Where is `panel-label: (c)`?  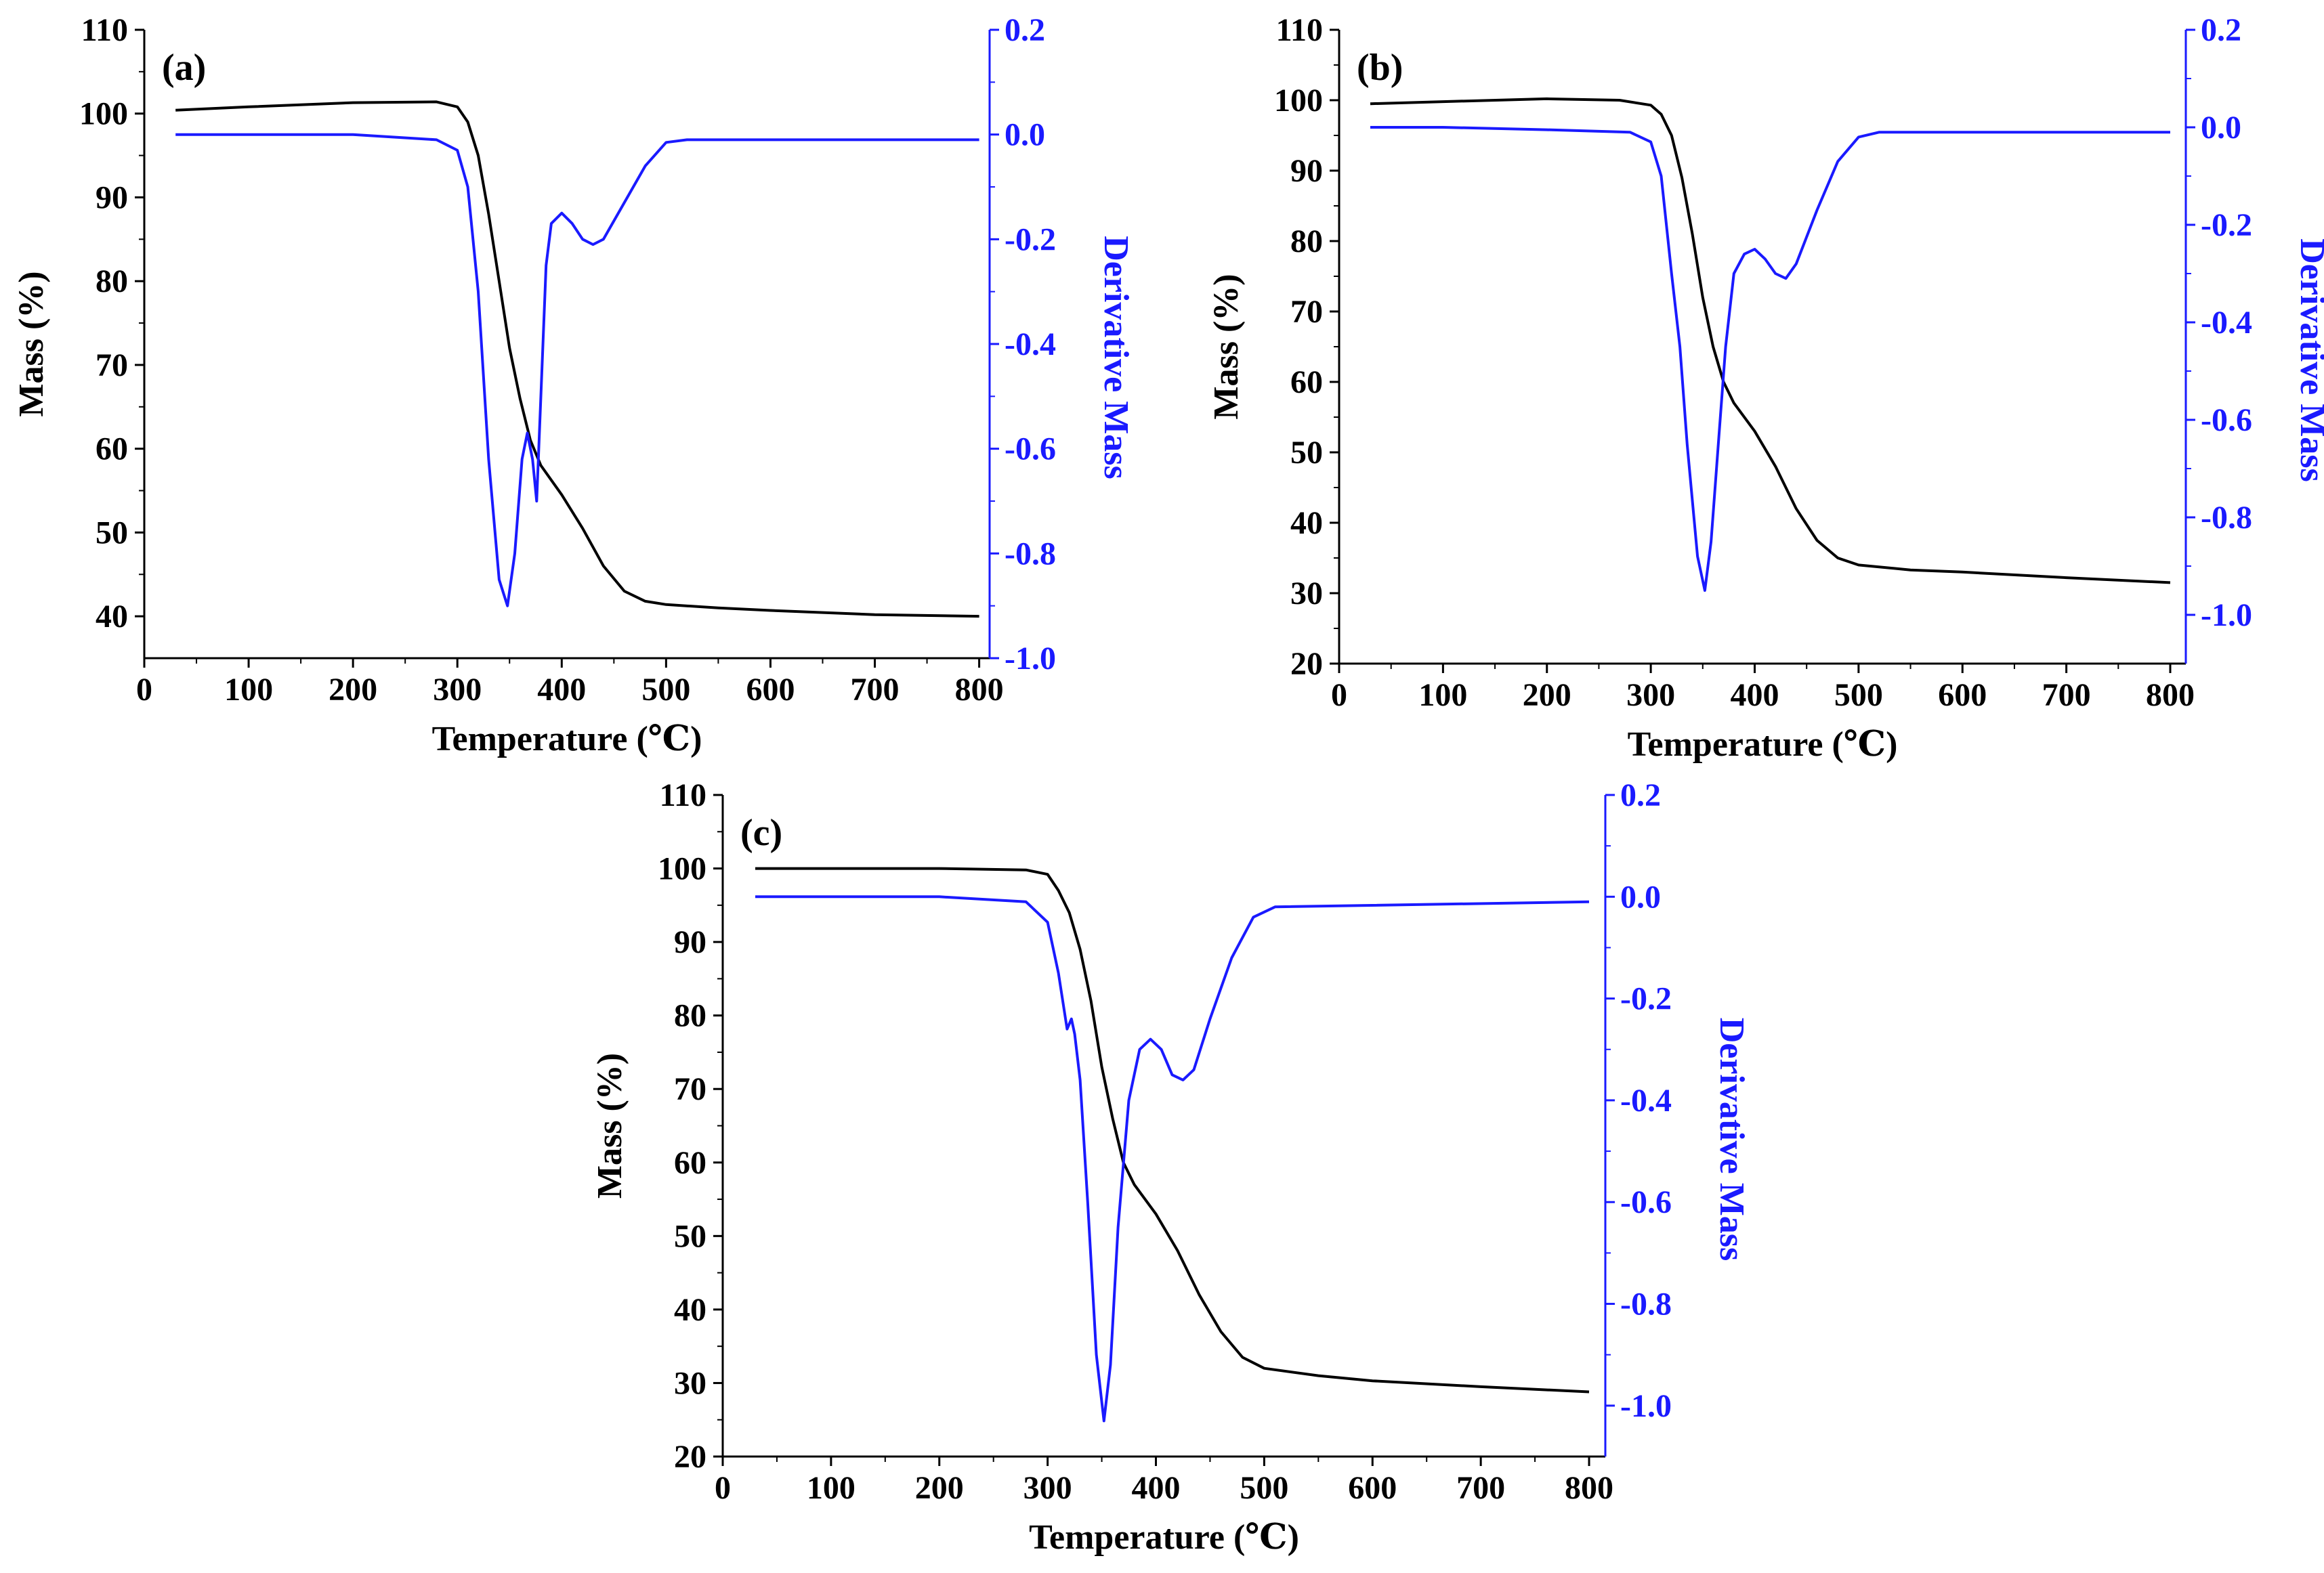 panel-label: (c) is located at coordinates (761, 833).